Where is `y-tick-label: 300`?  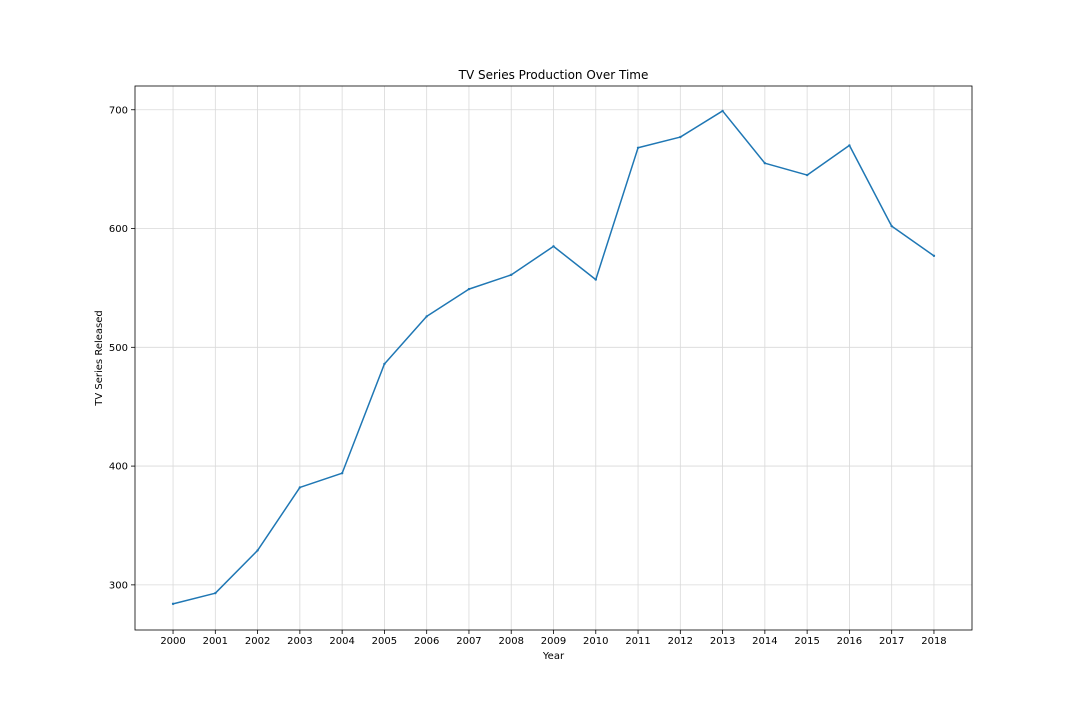 y-tick-label: 300 is located at coordinates (118, 585).